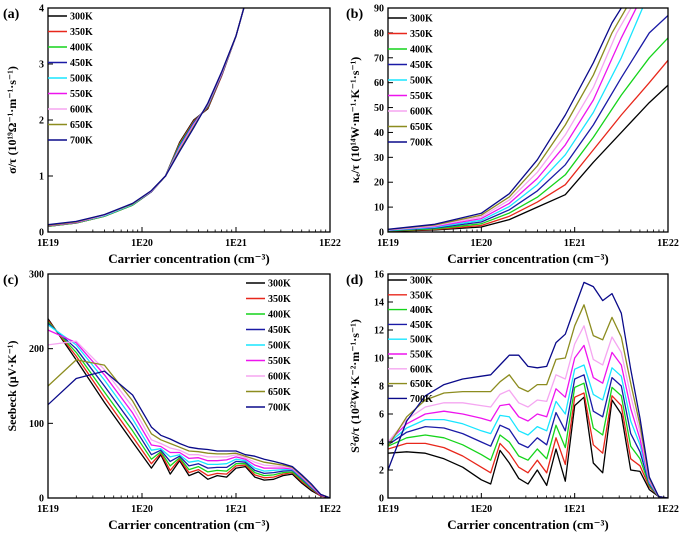 This screenshot has width=683, height=543. I want to click on y-tick-label: 200, so click(36, 349).